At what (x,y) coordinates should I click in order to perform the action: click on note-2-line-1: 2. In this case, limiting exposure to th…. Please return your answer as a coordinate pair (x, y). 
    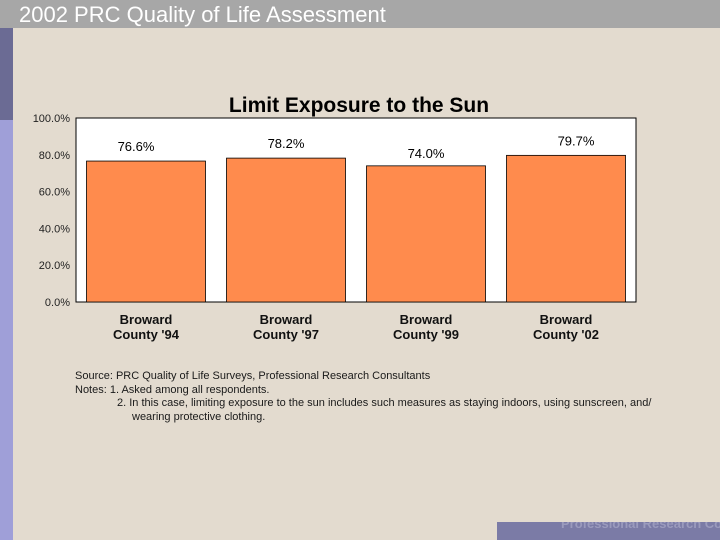
    Looking at the image, I should click on (384, 403).